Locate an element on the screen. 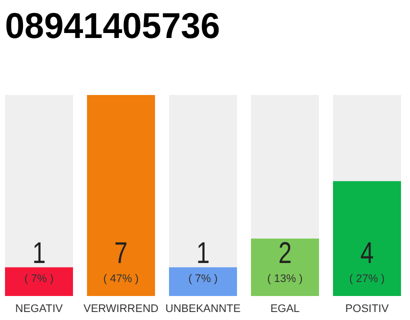  chart-title: 08941405736 is located at coordinates (115, 25).